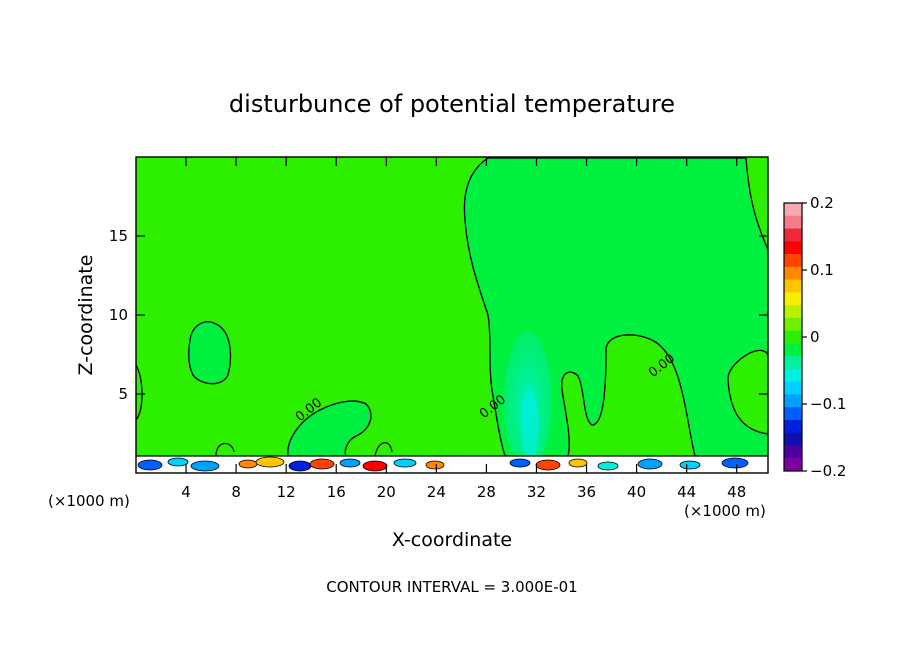 The image size is (904, 654). What do you see at coordinates (118, 315) in the screenshot?
I see `y-tick-label: 10` at bounding box center [118, 315].